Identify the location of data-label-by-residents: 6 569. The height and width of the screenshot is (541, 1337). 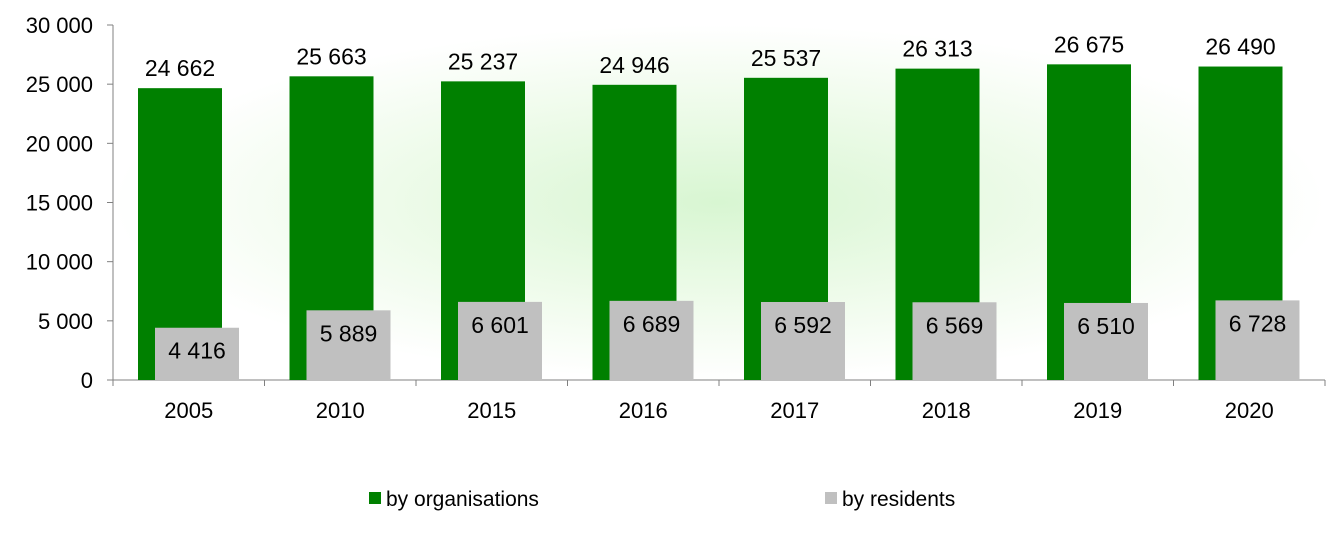
(955, 325).